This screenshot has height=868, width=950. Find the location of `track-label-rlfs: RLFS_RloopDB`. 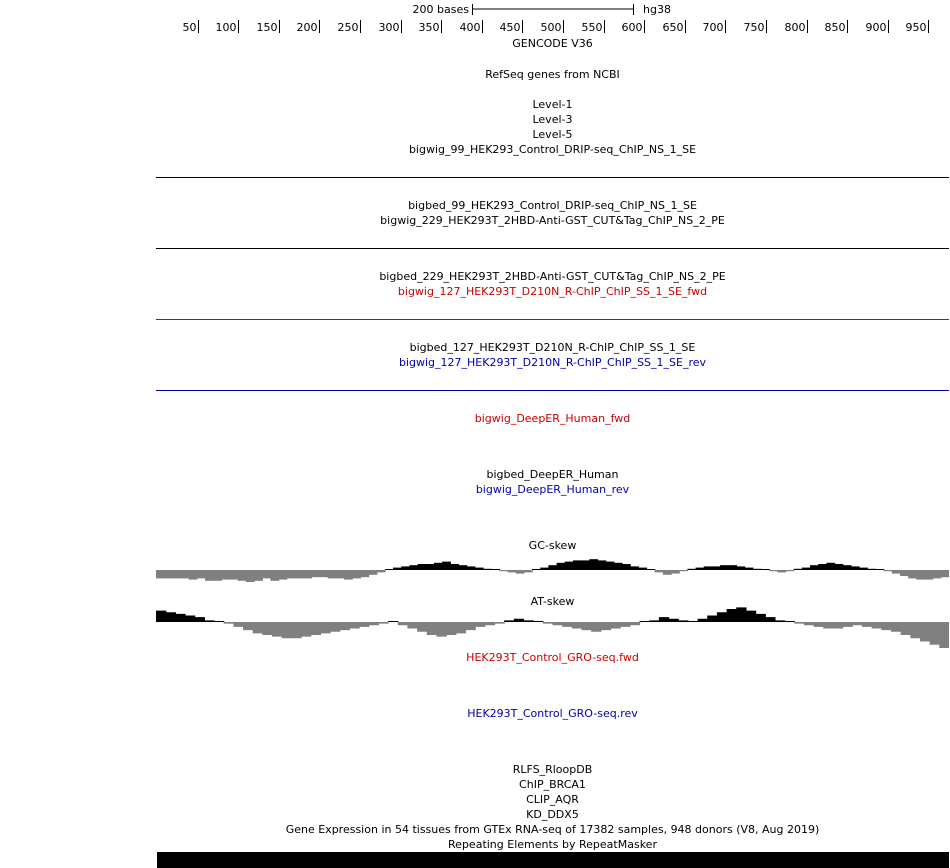

track-label-rlfs: RLFS_RloopDB is located at coordinates (552, 769).